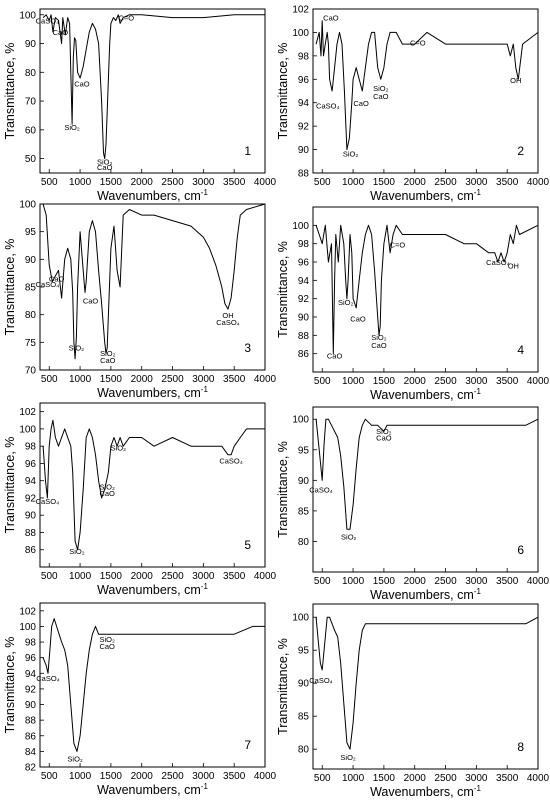  What do you see at coordinates (304, 263) in the screenshot?
I see `y-tick-label: 96` at bounding box center [304, 263].